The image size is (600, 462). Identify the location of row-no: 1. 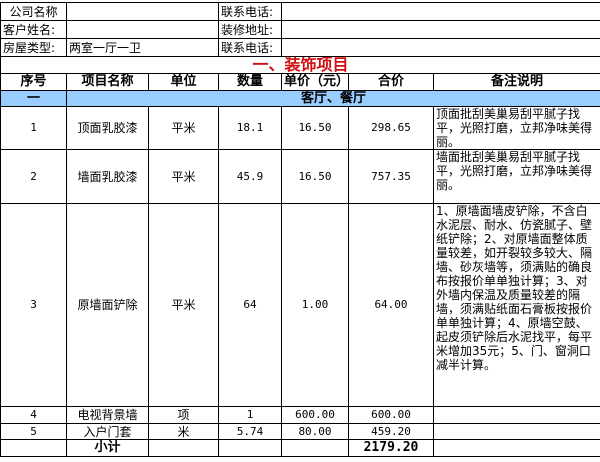
(33, 128).